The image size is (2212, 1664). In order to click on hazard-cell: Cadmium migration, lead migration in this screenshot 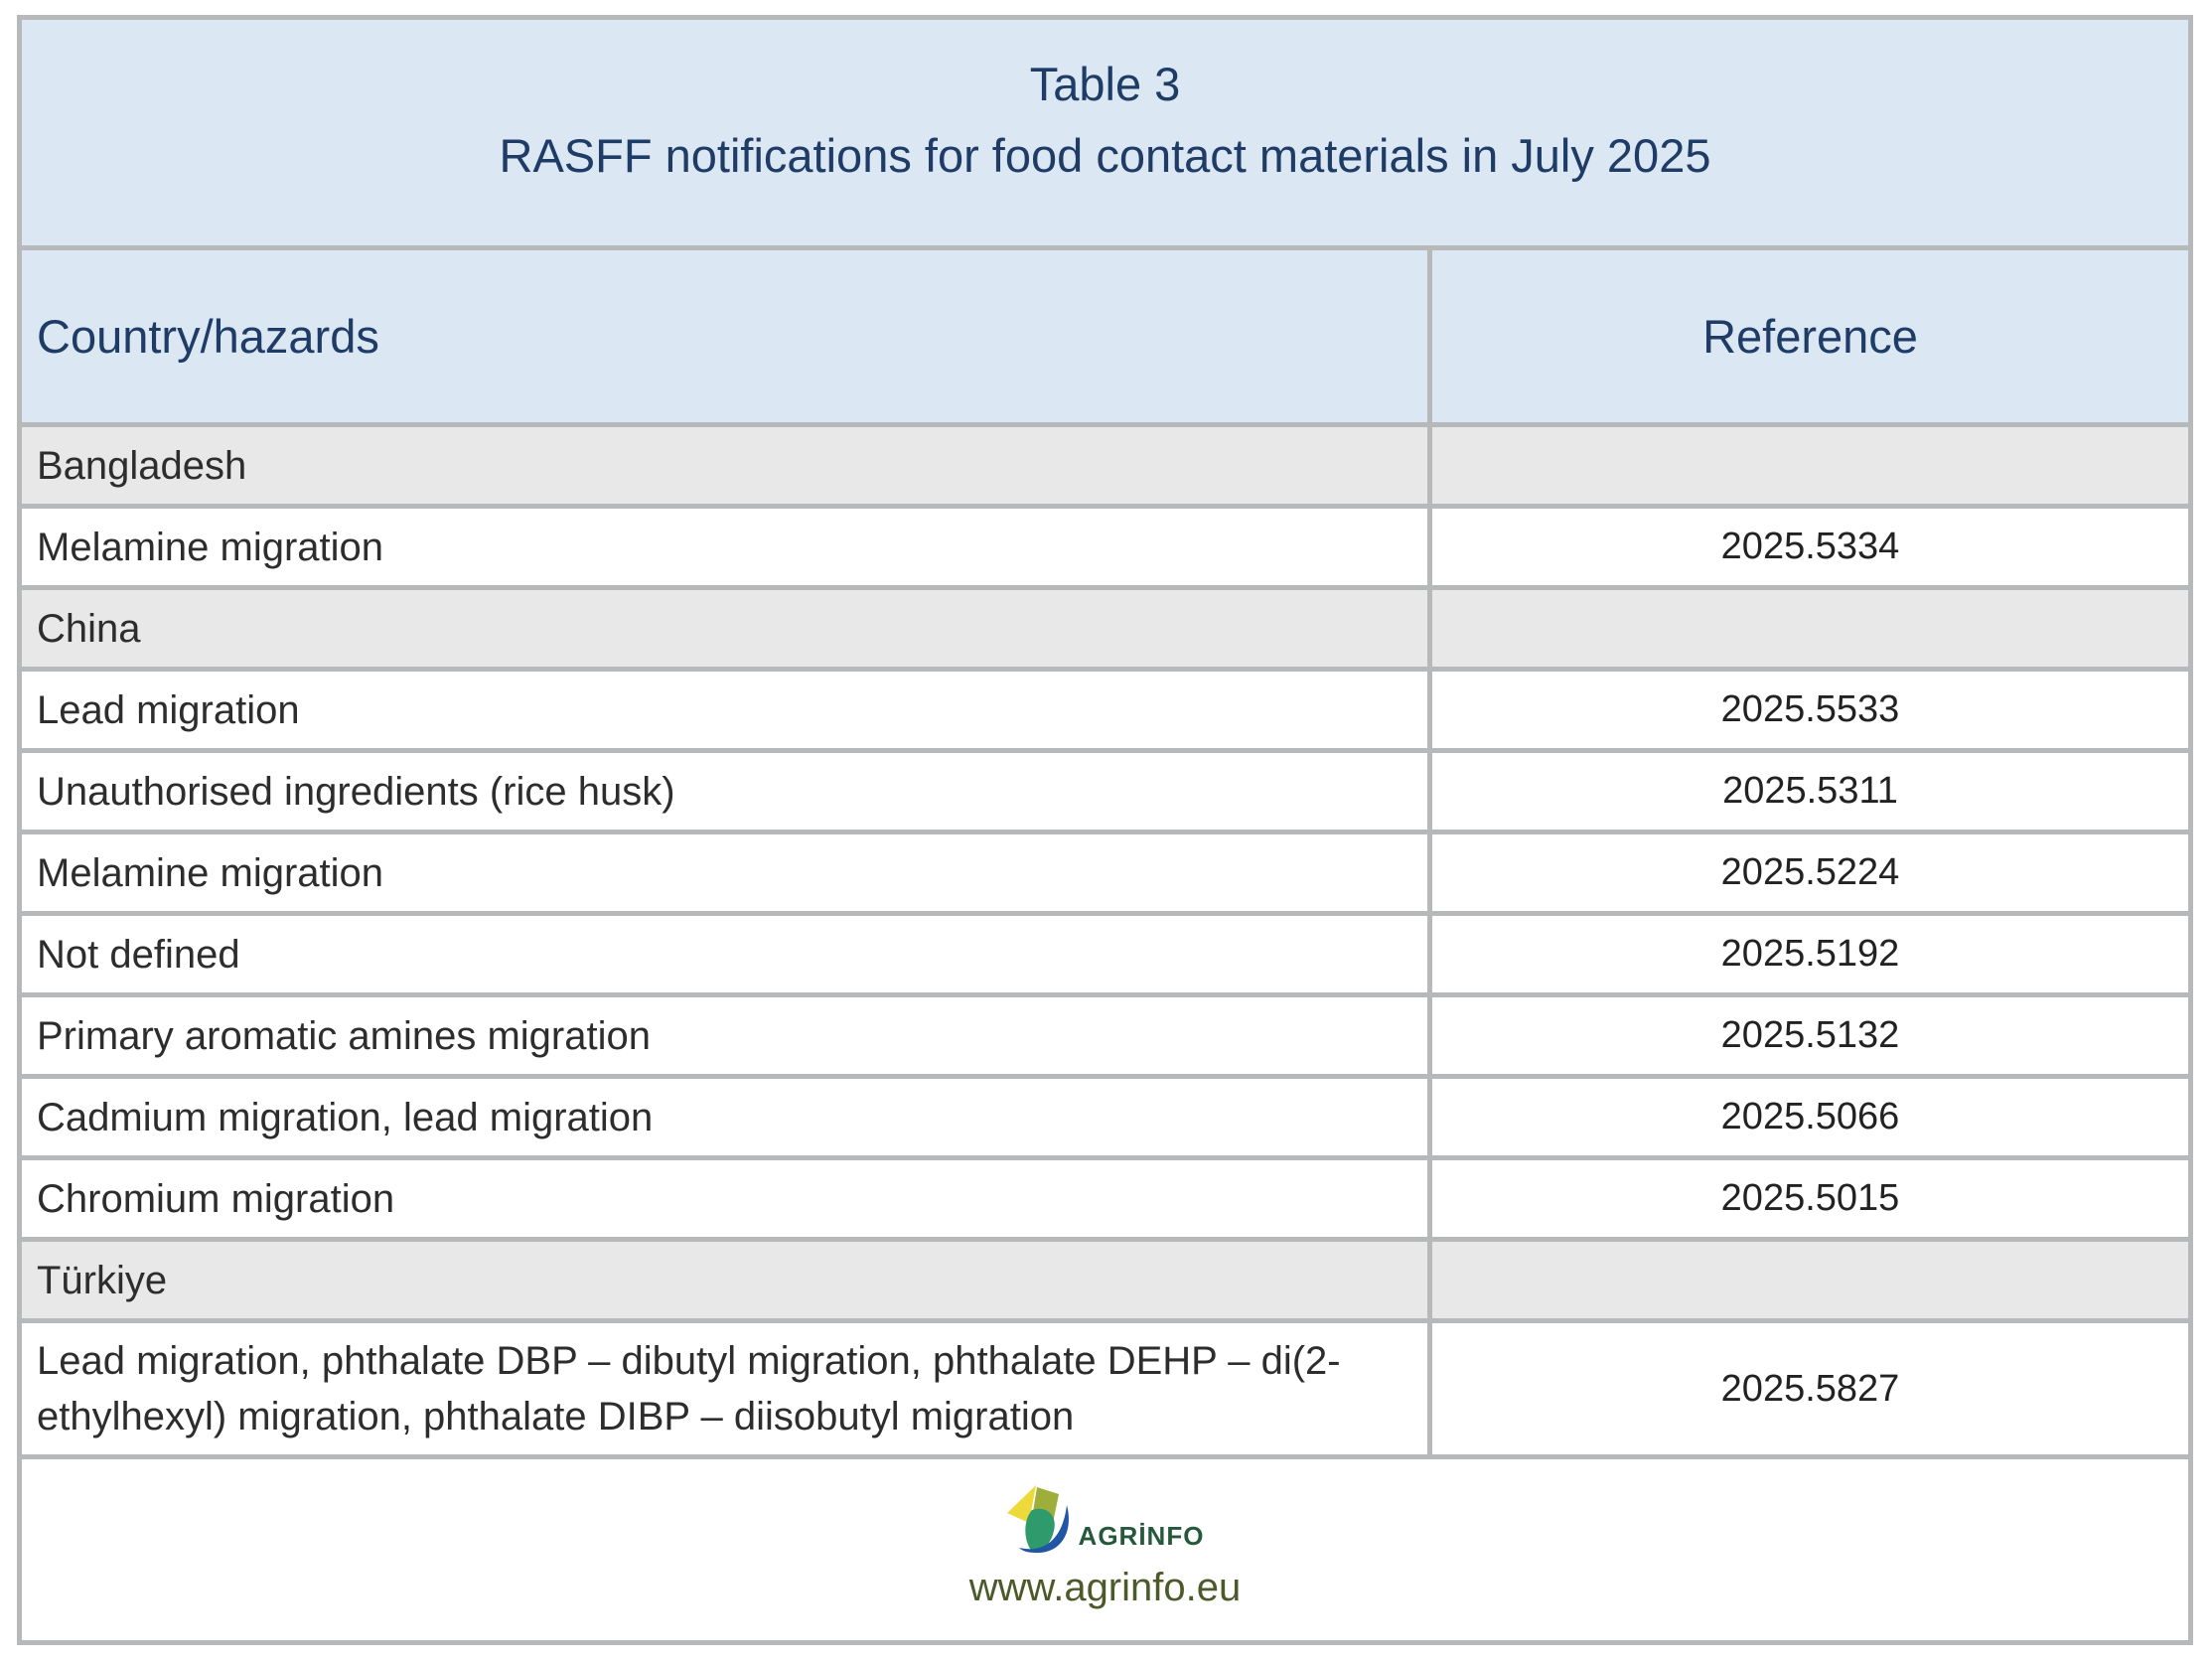, I will do `click(724, 1117)`.